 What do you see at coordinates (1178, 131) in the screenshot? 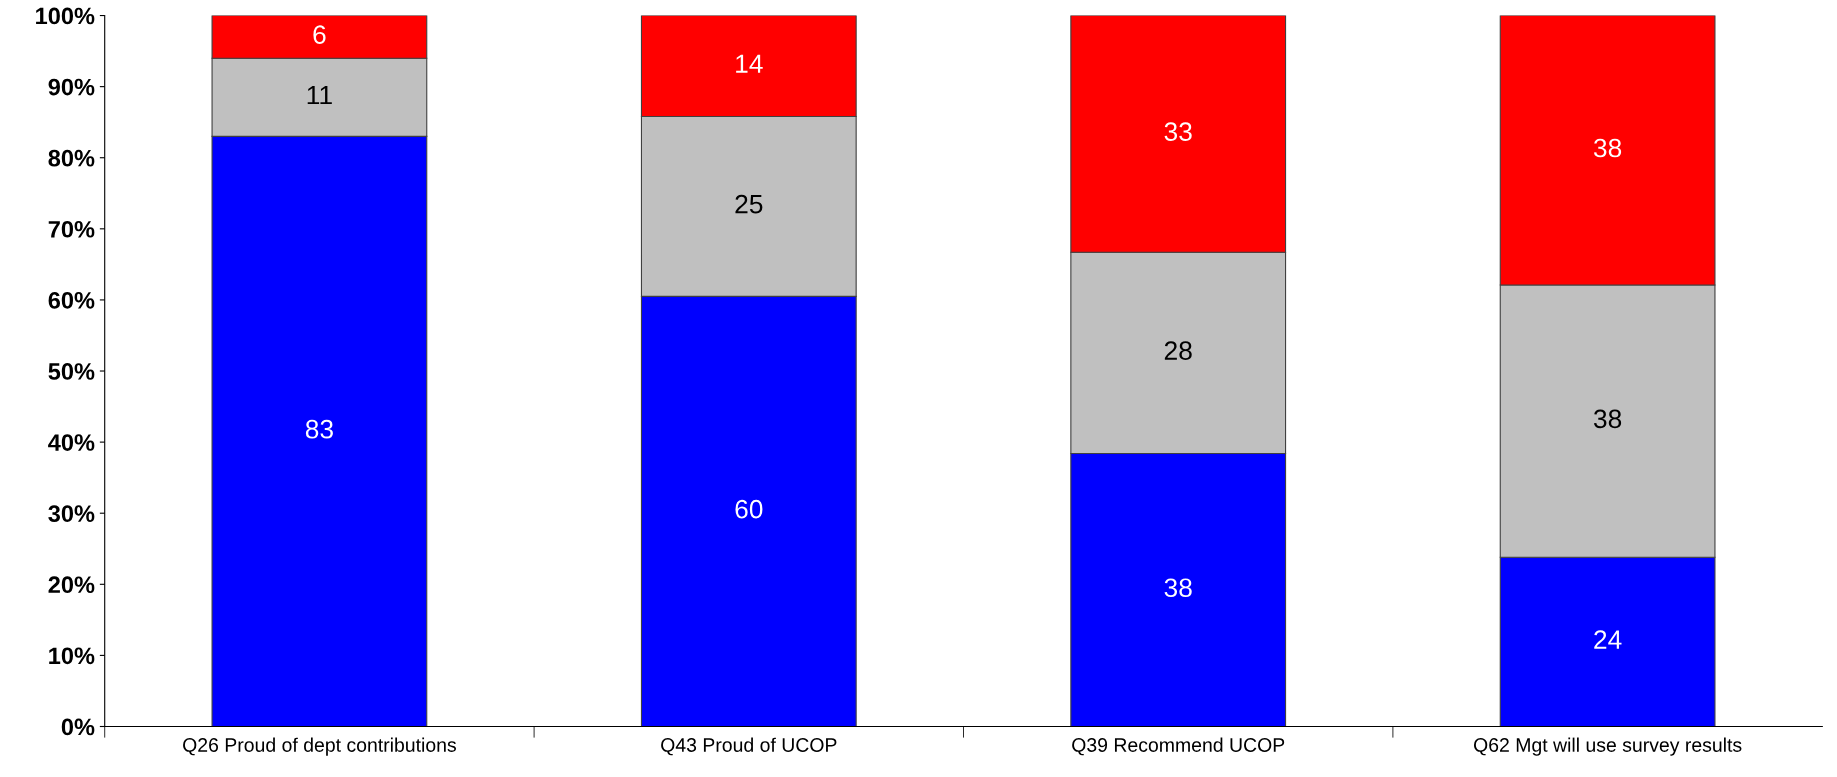
I see `data-label: 33` at bounding box center [1178, 131].